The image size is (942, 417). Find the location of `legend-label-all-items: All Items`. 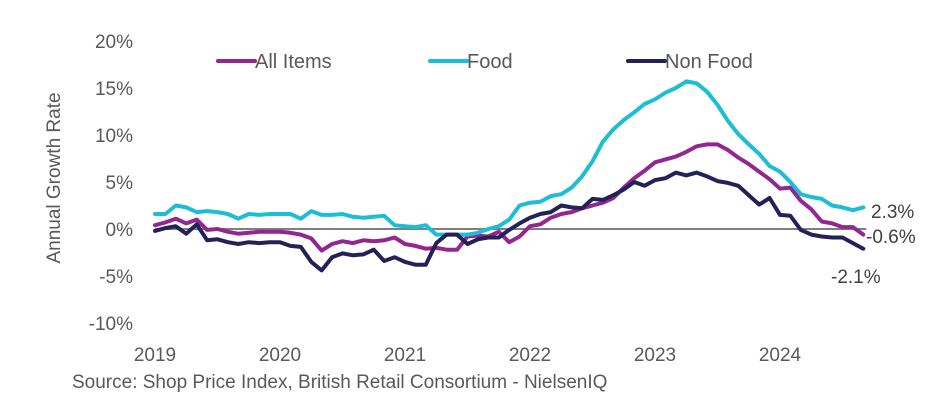

legend-label-all-items: All Items is located at coordinates (293, 62).